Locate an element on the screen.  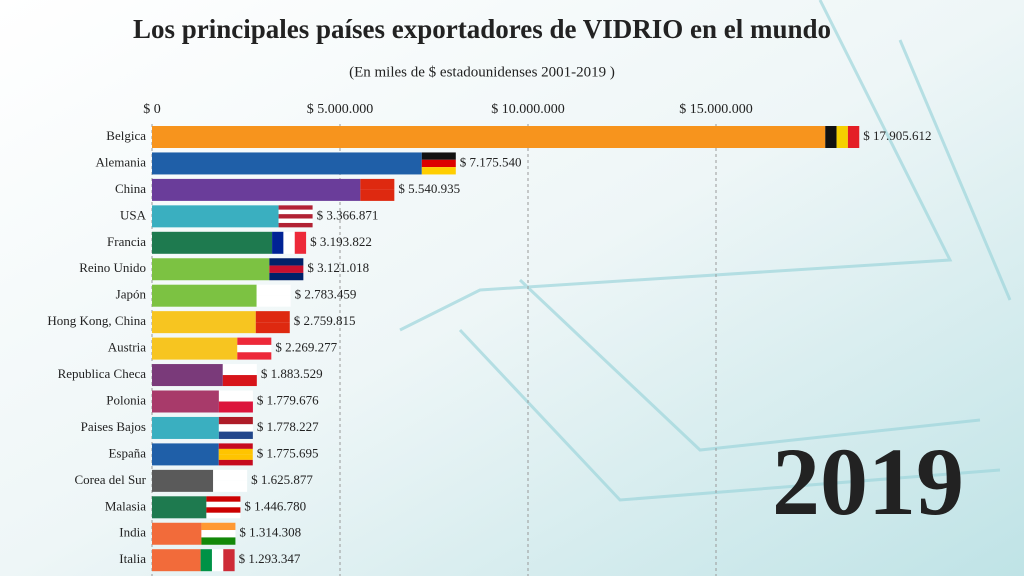
y-tick-label: Alemania is located at coordinates (120, 161).